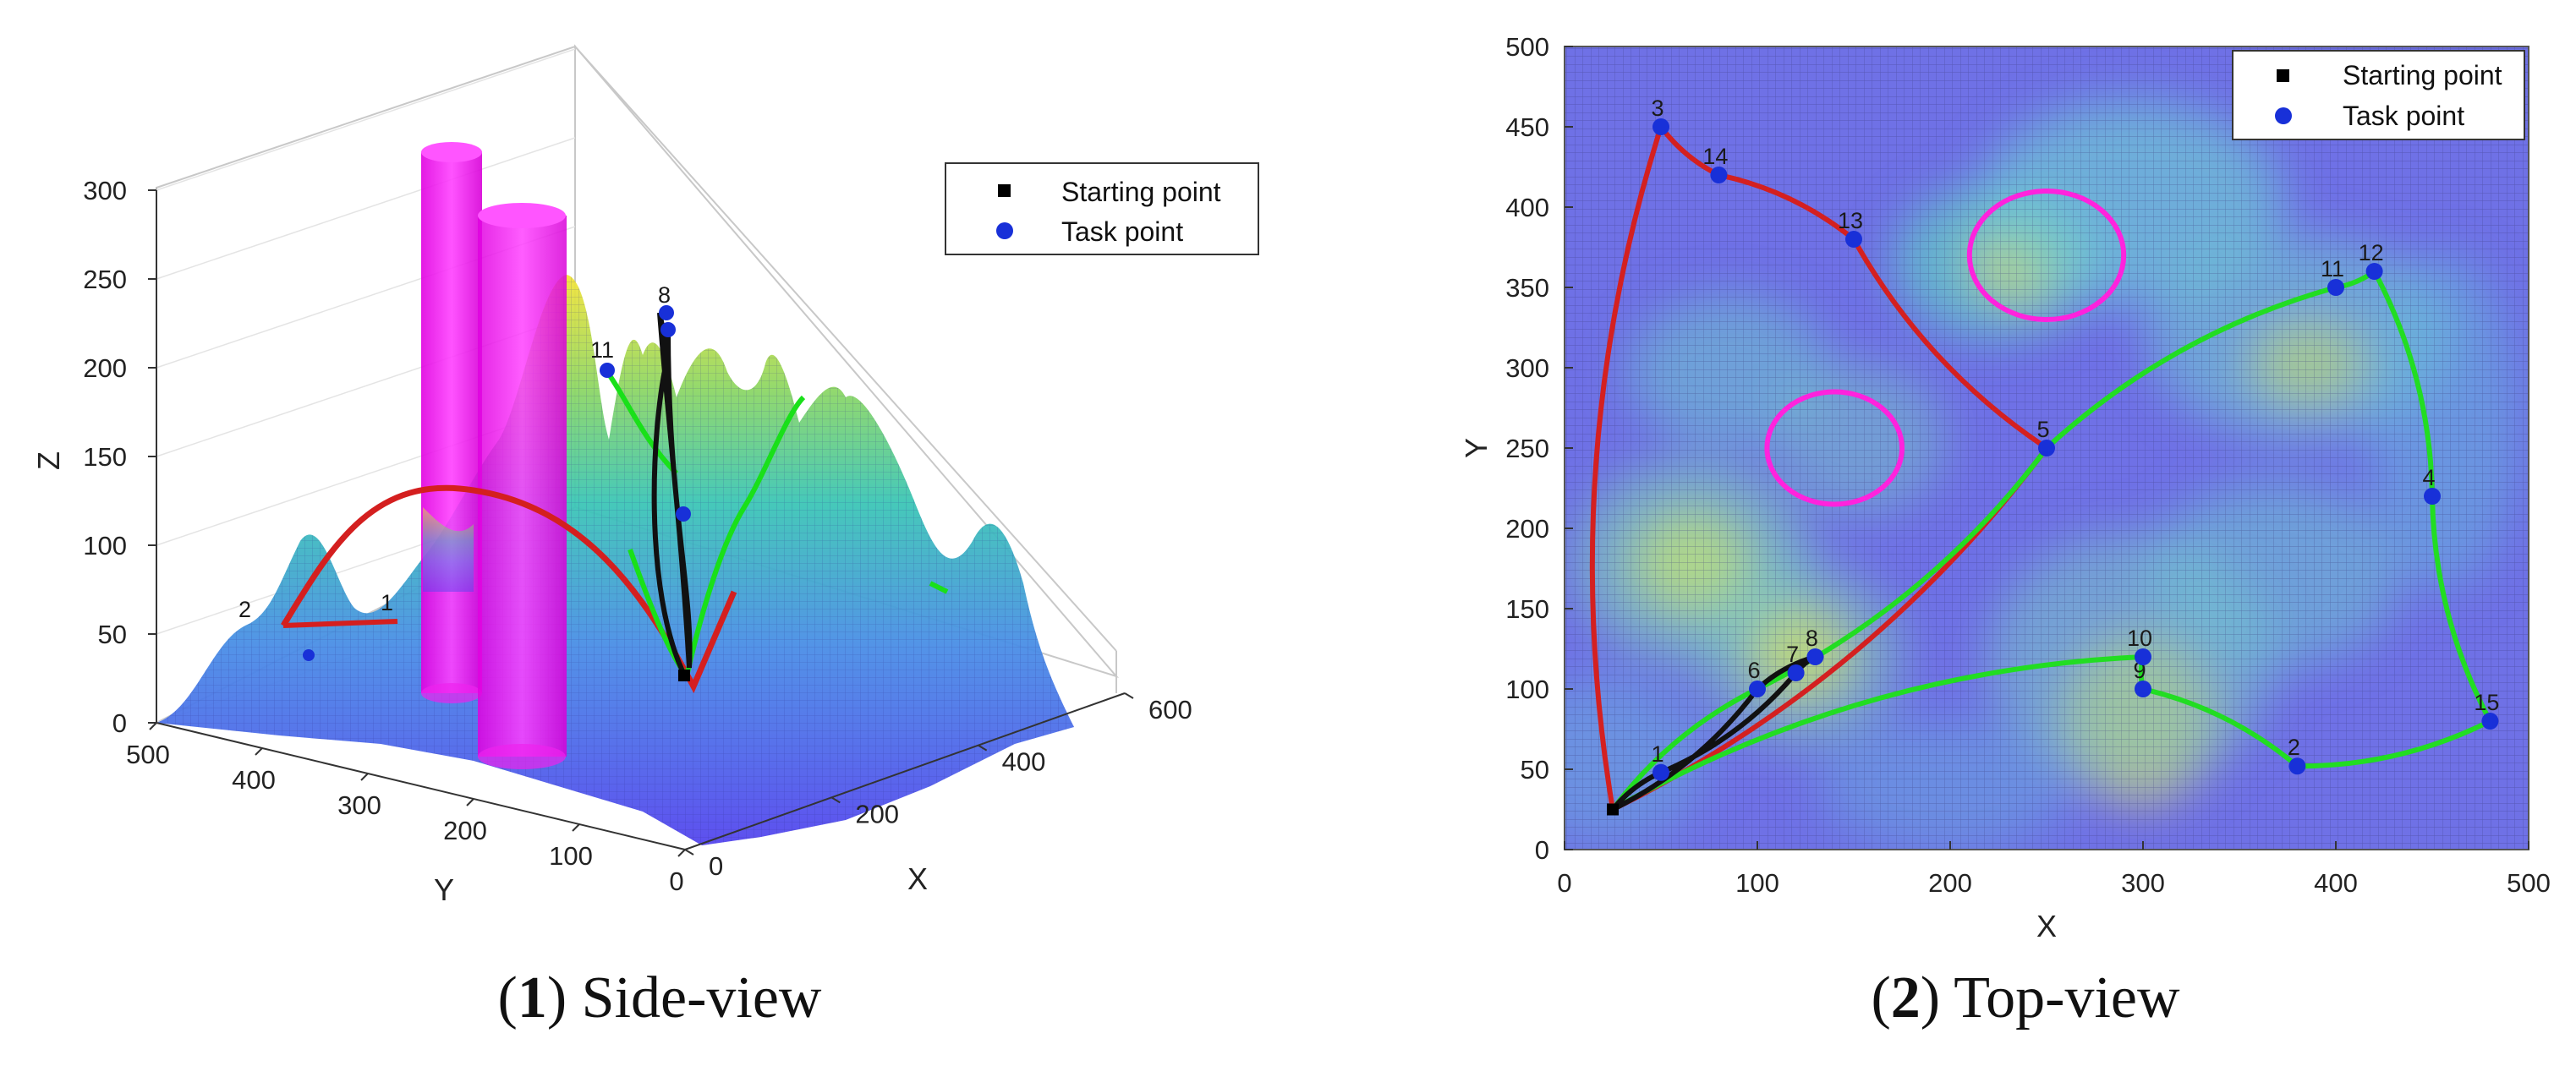  Describe the element at coordinates (1945, 348) in the screenshot. I see `obstacles` at that location.